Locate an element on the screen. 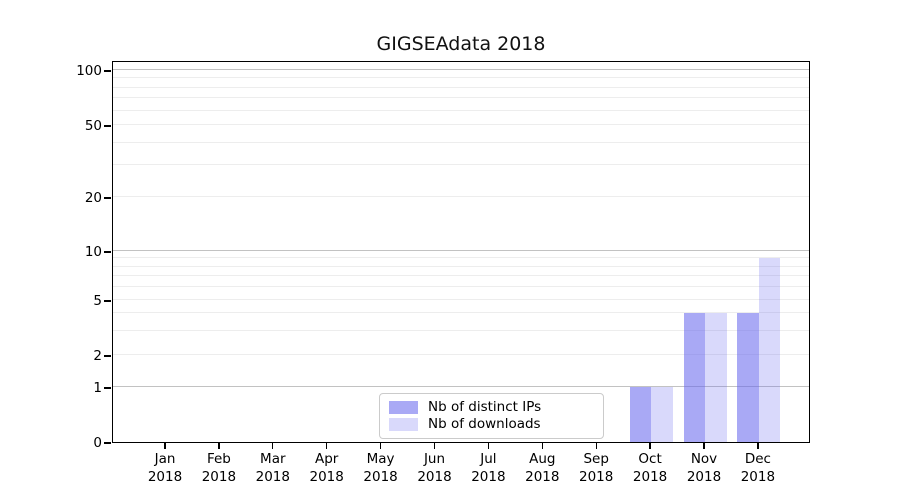 Image resolution: width=900 pixels, height=500 pixels. x-tick-mark-jan is located at coordinates (165, 446).